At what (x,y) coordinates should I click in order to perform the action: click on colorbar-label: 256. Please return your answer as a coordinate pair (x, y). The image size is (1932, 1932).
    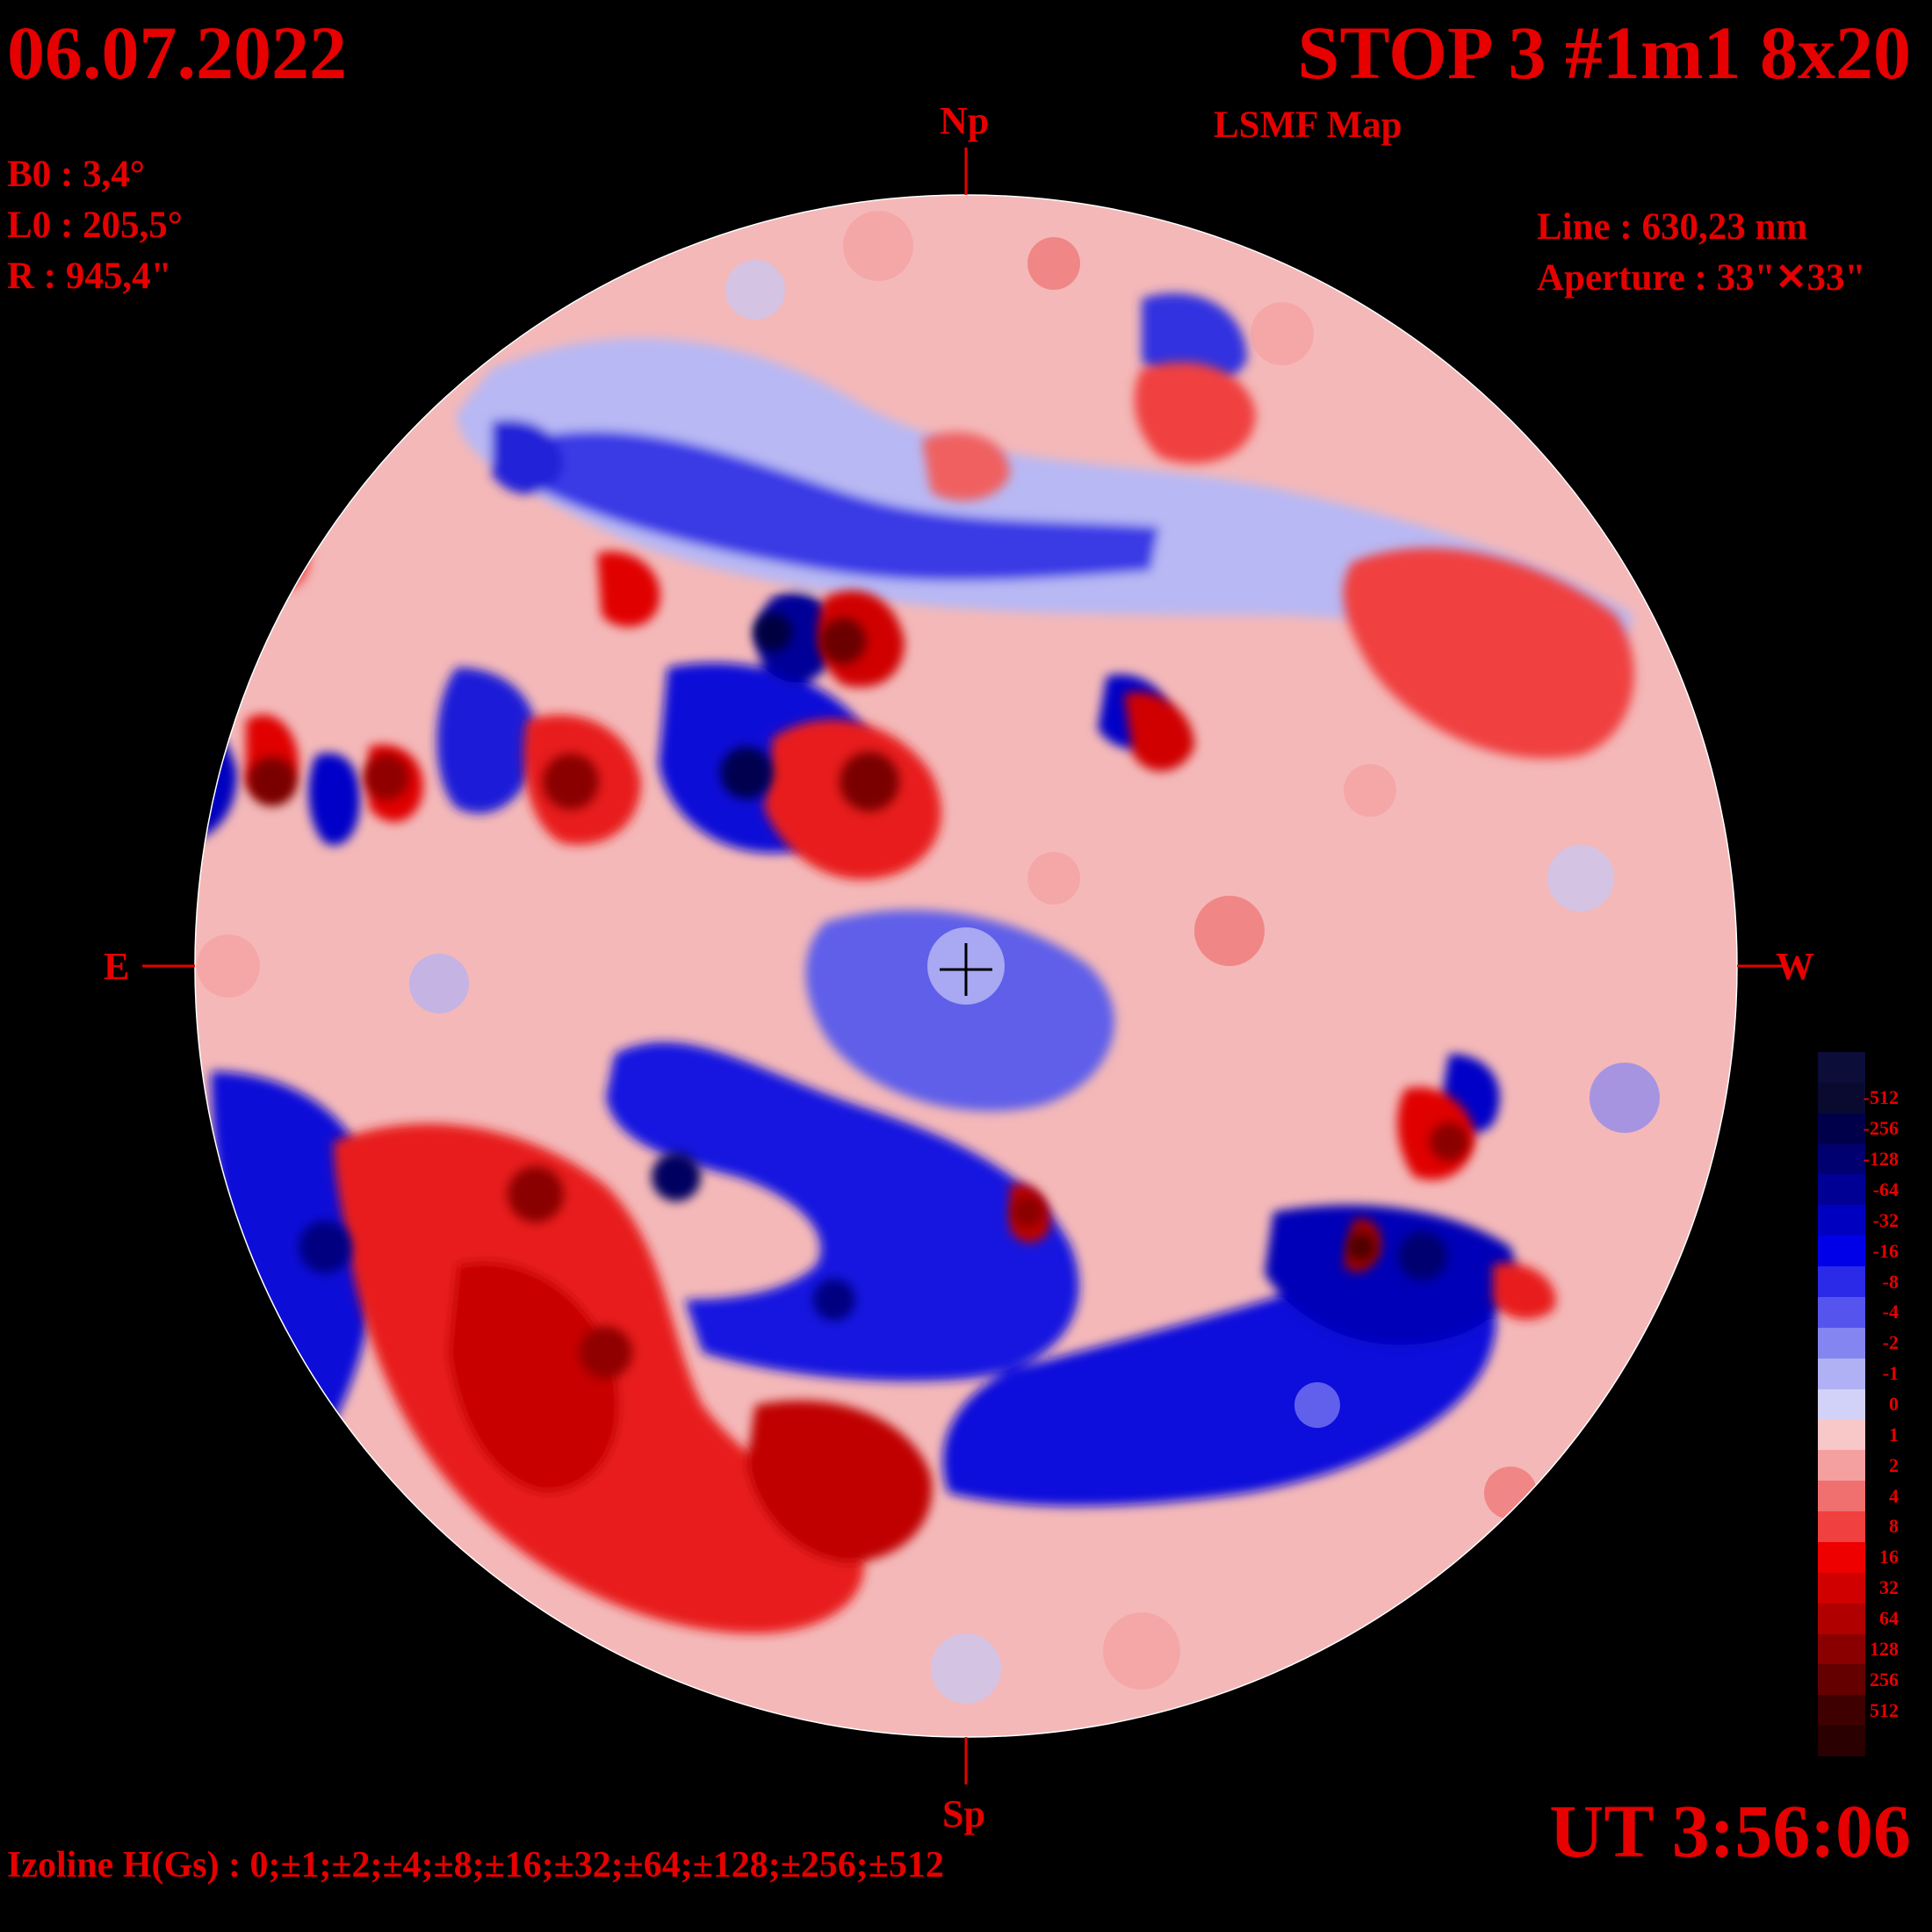
    Looking at the image, I should click on (1885, 1679).